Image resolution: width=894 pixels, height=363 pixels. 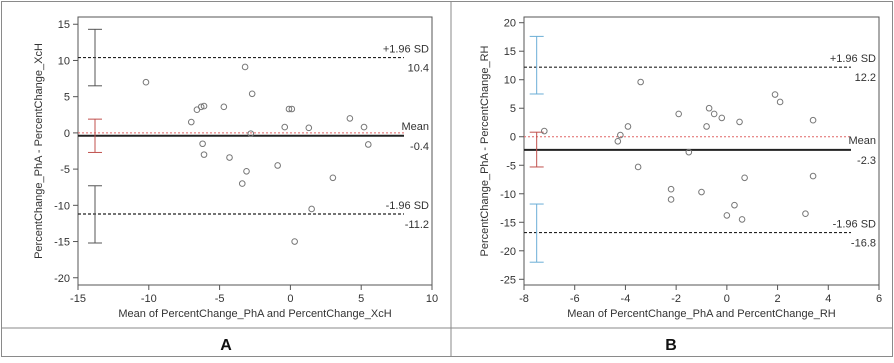 What do you see at coordinates (828, 299) in the screenshot?
I see `x-tick-label: 4` at bounding box center [828, 299].